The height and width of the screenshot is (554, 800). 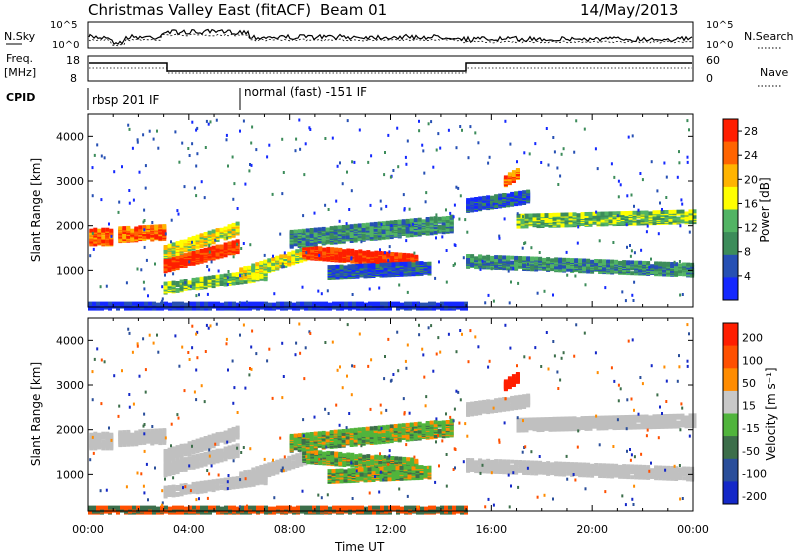 What do you see at coordinates (769, 36) in the screenshot?
I see `noise-right-label: N.Search` at bounding box center [769, 36].